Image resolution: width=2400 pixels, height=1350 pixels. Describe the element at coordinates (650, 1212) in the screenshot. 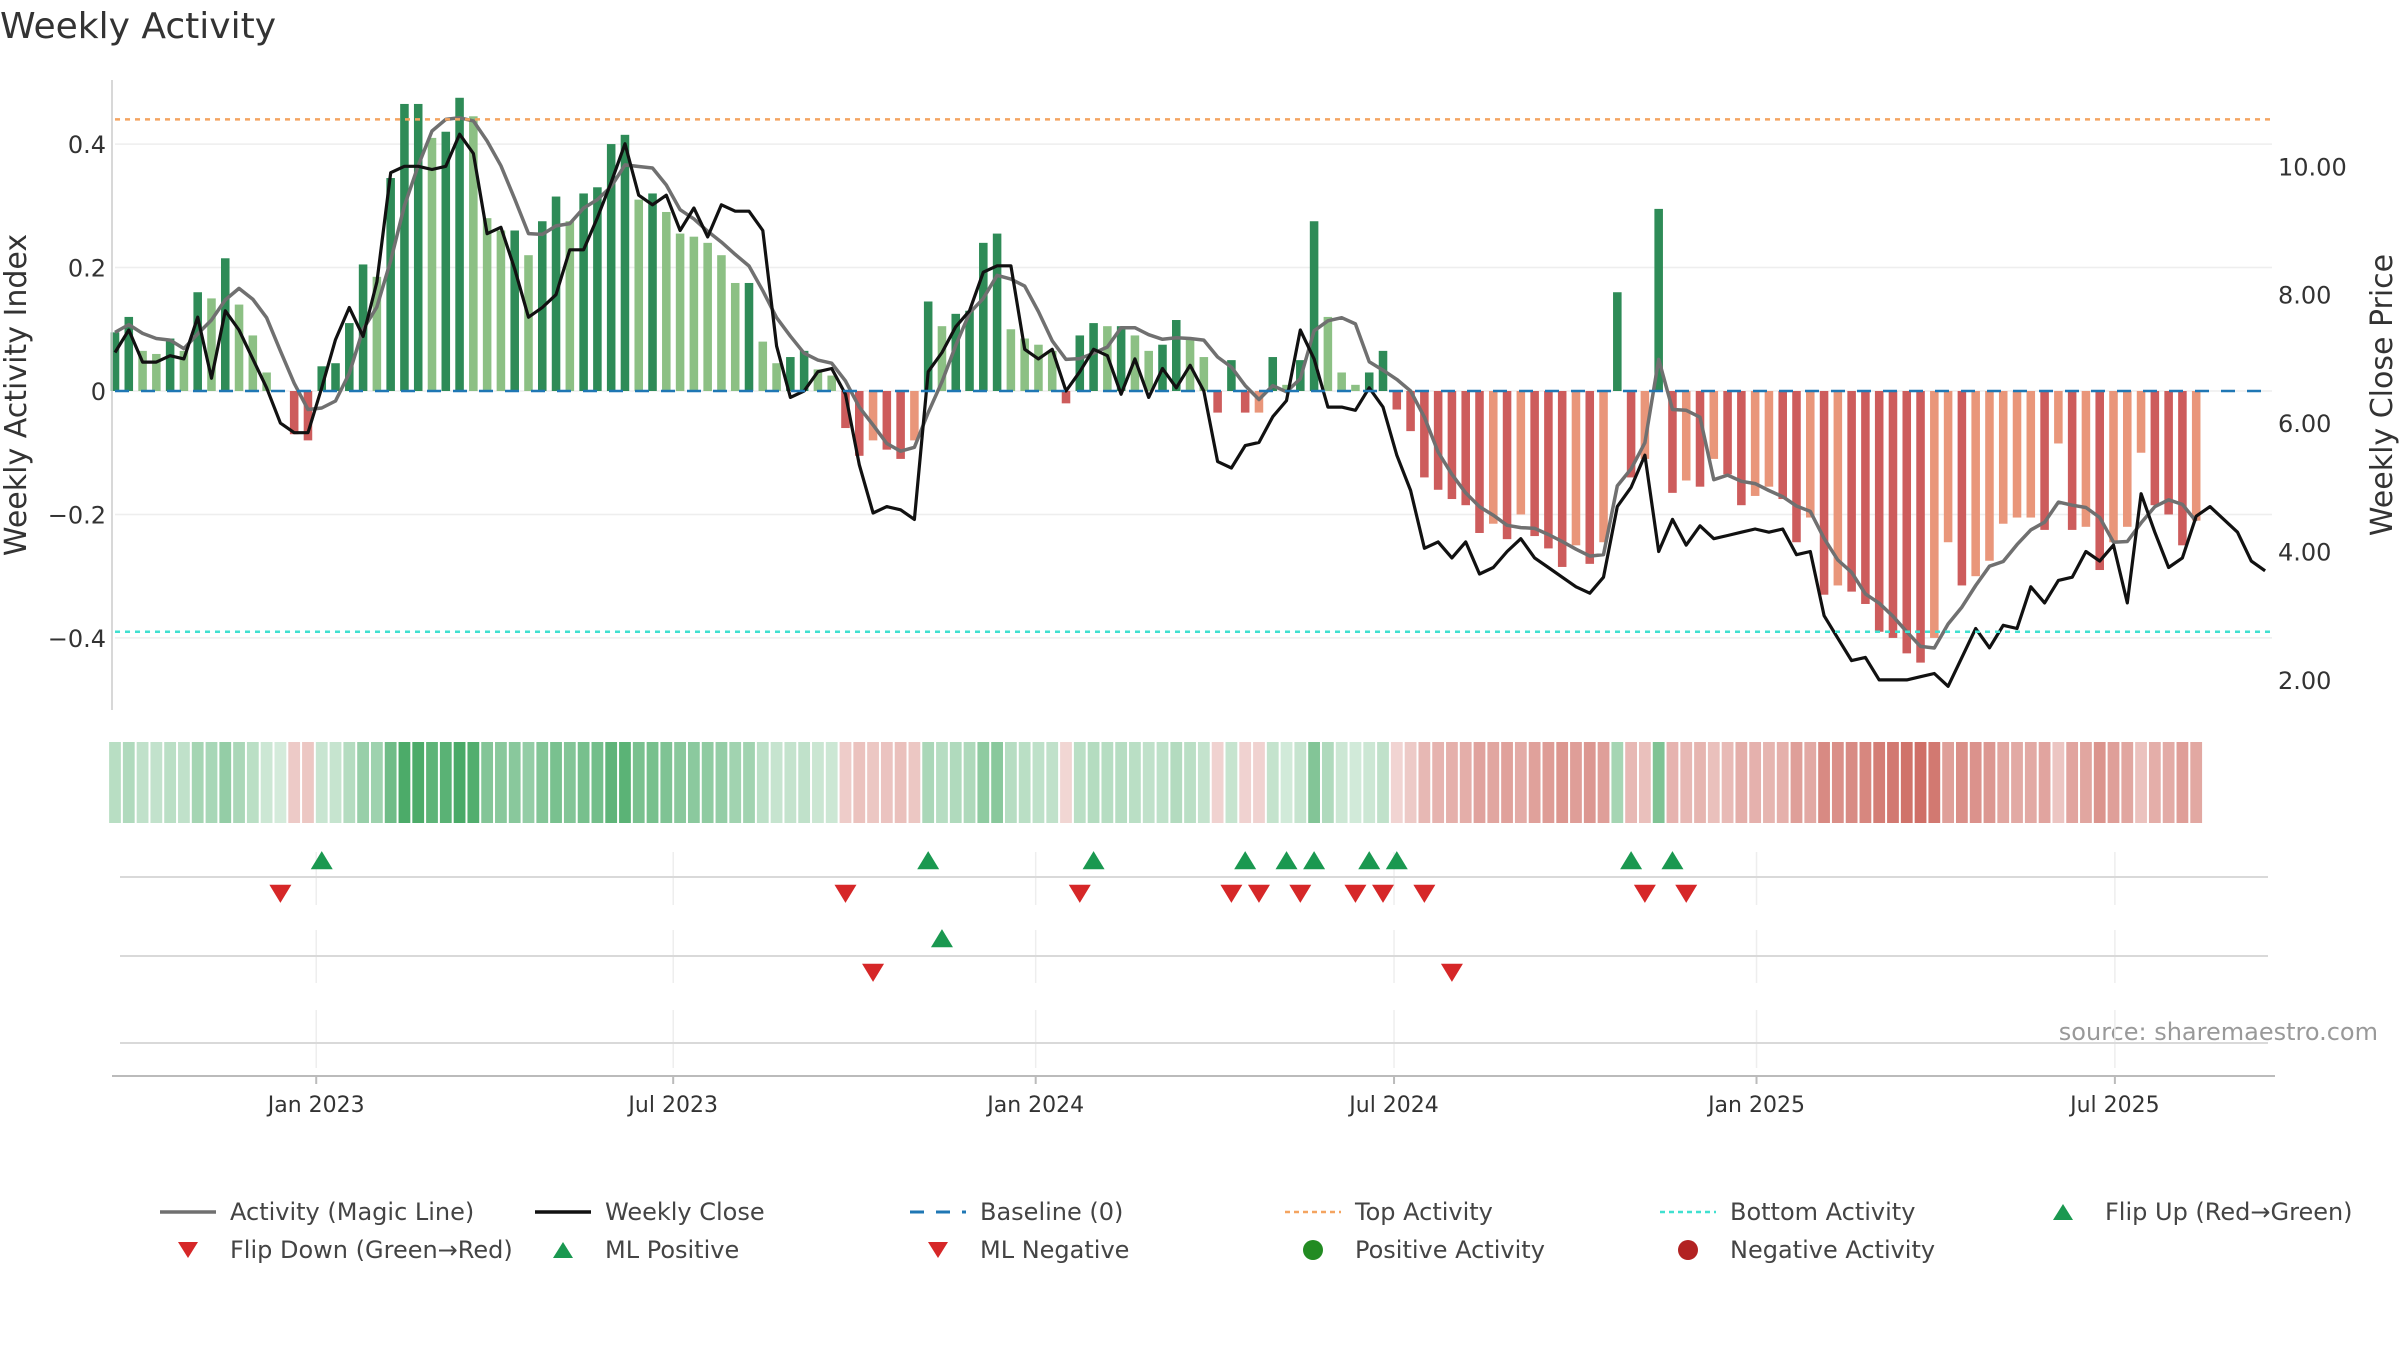

I see `legend-item: Weekly Close` at that location.